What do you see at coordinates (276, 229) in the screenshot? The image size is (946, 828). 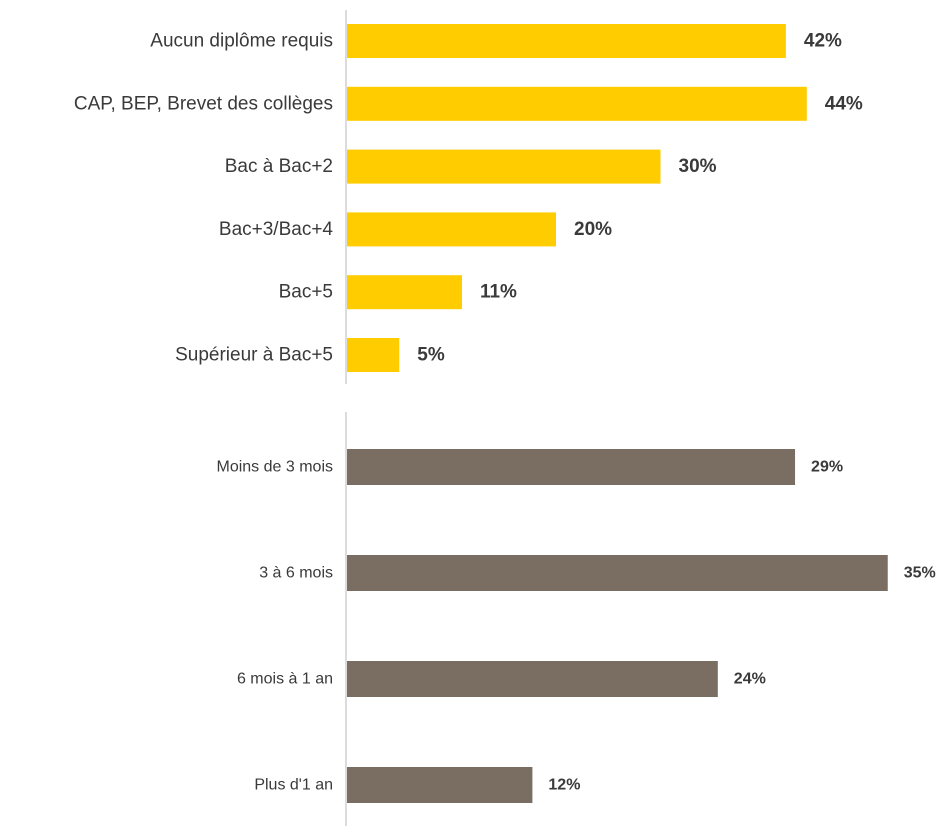 I see `chart1-category-label: Bac+3/Bac+4` at bounding box center [276, 229].